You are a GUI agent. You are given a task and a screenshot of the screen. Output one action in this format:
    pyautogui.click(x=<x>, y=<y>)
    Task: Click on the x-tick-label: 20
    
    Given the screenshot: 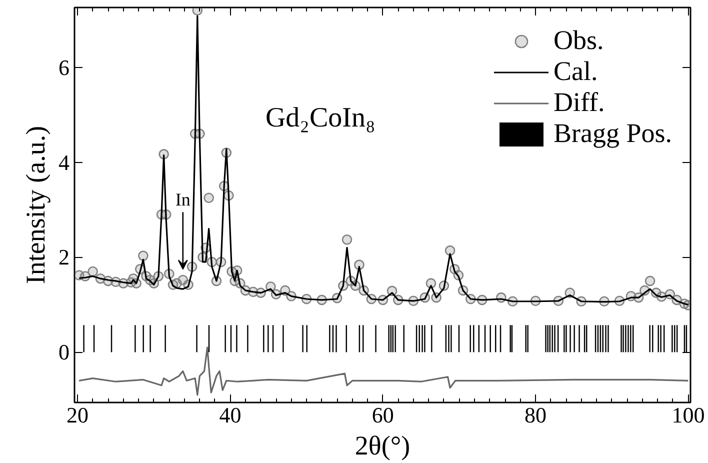 What is the action you would take?
    pyautogui.click(x=77, y=415)
    